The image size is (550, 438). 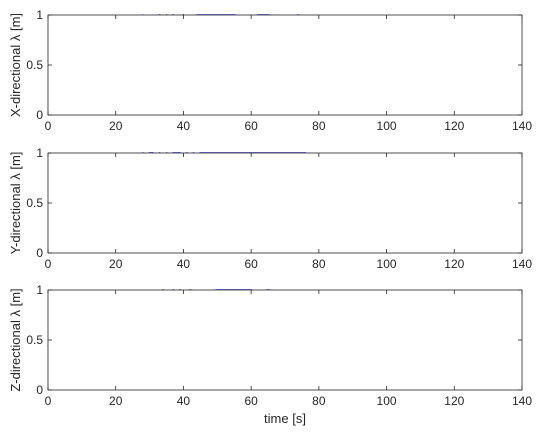 I want to click on y-axis-label: Y-directional λ [m], so click(x=15, y=203).